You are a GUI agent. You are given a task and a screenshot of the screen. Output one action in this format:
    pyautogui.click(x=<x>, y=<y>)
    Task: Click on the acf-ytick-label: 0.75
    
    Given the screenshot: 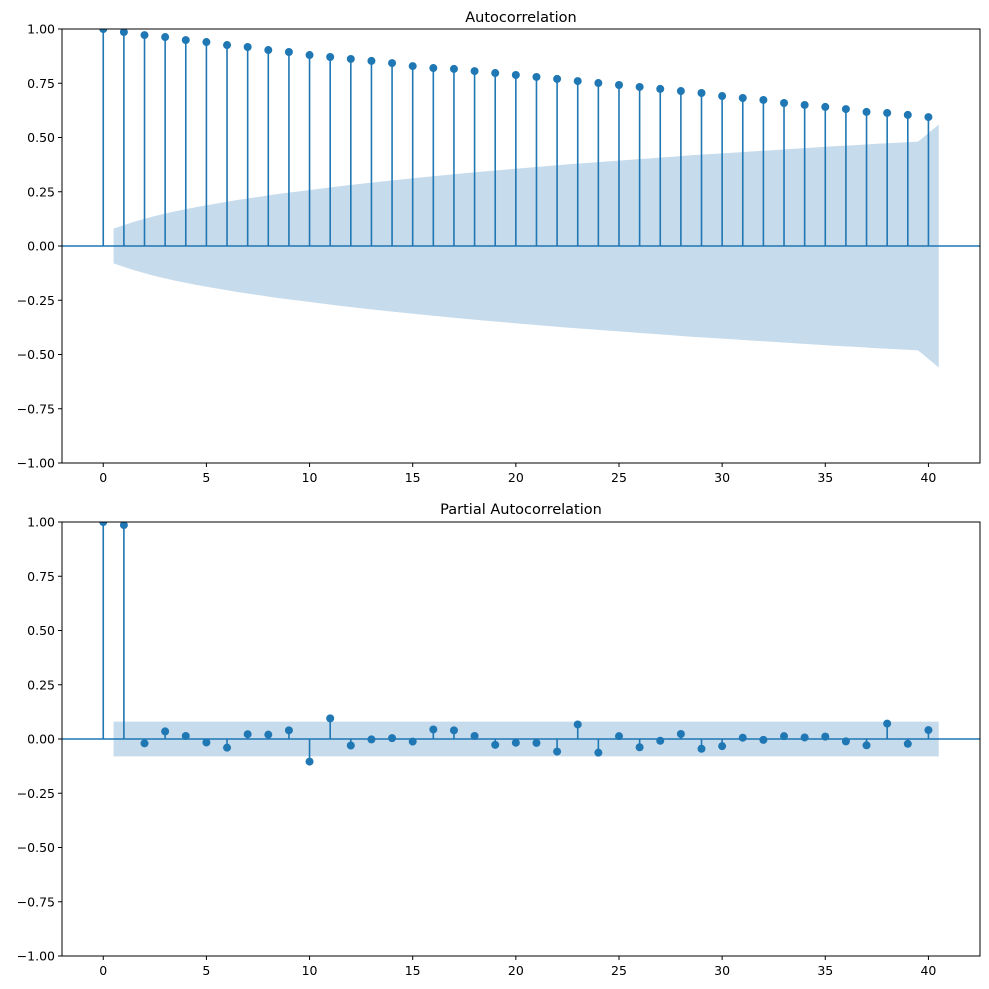 What is the action you would take?
    pyautogui.click(x=41, y=83)
    